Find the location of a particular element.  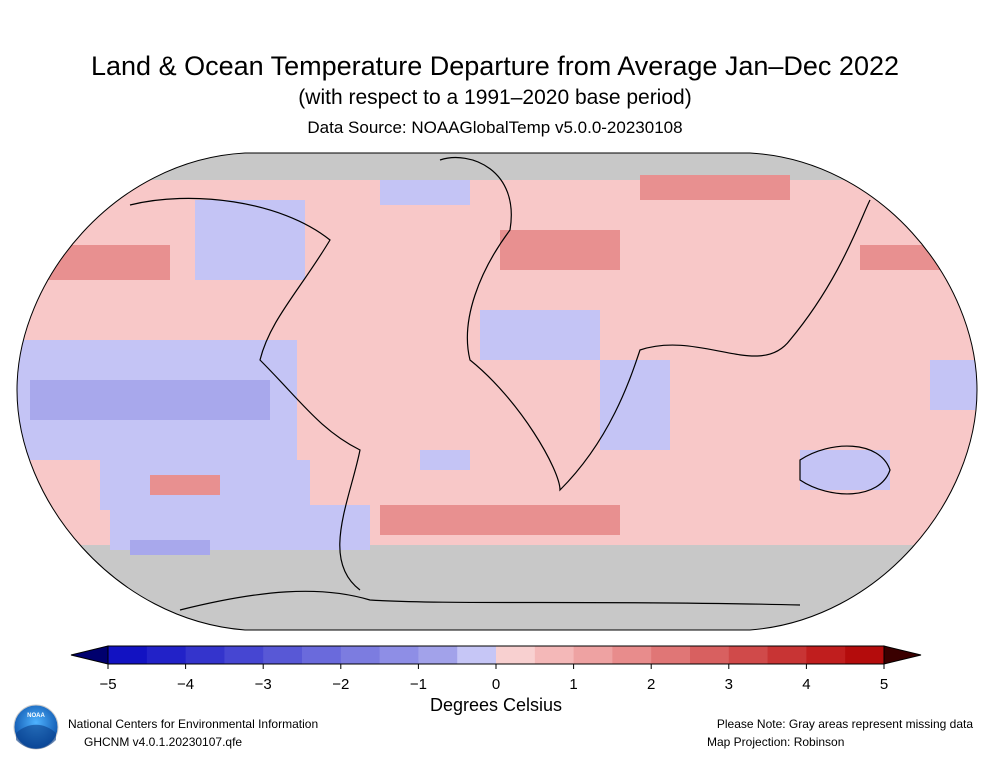

tick-label: −1 is located at coordinates (418, 684).